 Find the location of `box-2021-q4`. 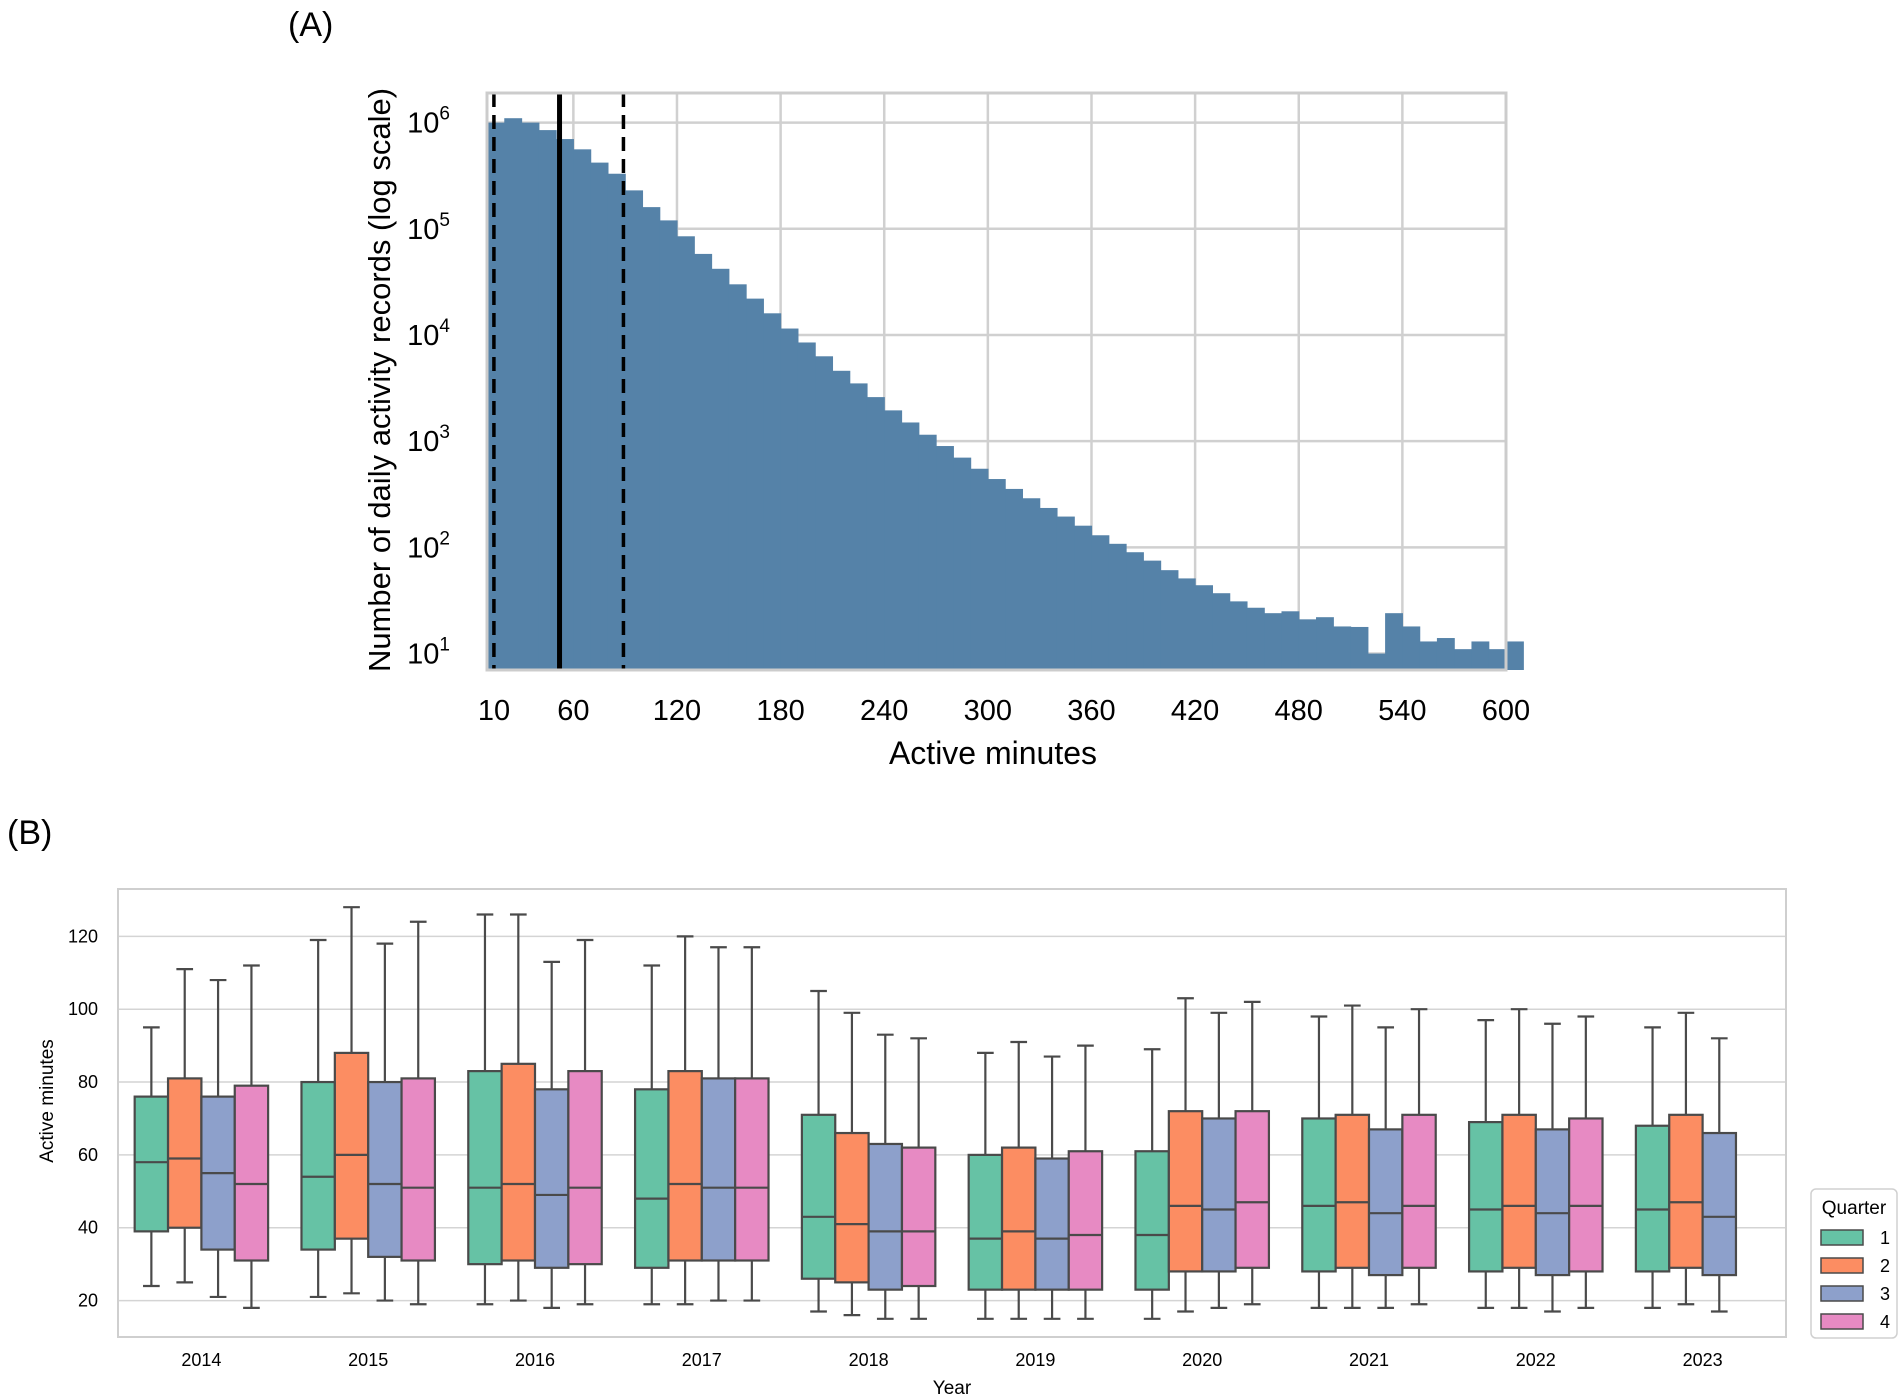

box-2021-q4 is located at coordinates (1419, 1157).